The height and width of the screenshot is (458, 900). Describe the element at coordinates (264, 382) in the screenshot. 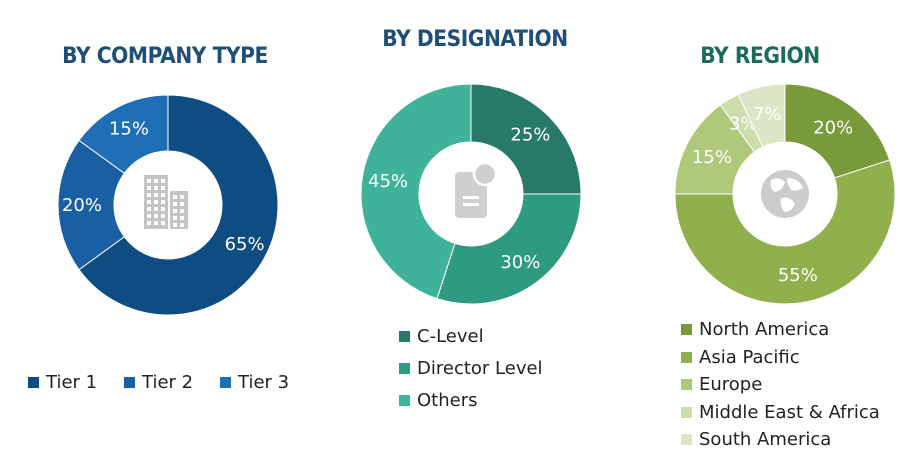

I see `legend-label: Tier 3` at that location.